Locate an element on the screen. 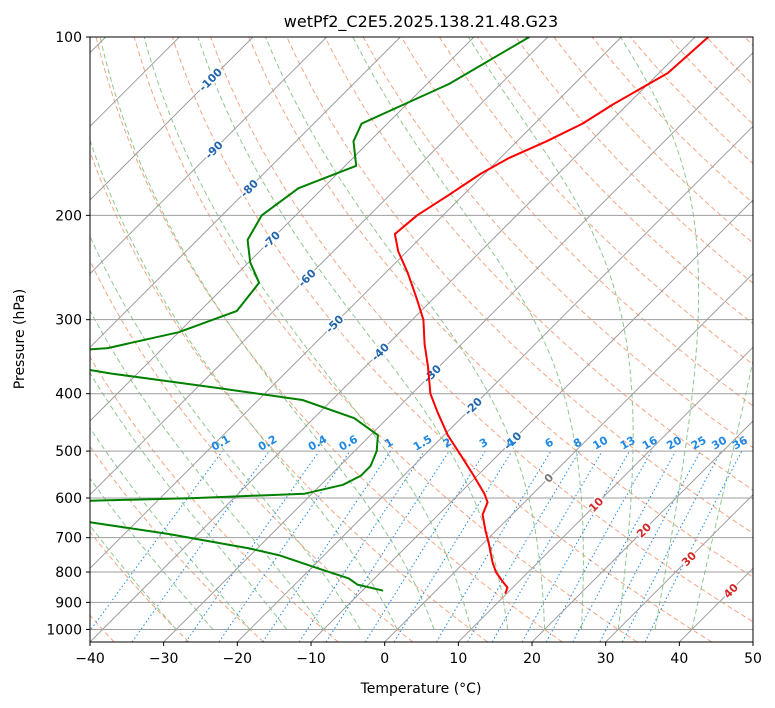 The image size is (775, 708). mixing-ratio-label: 10 is located at coordinates (601, 442).